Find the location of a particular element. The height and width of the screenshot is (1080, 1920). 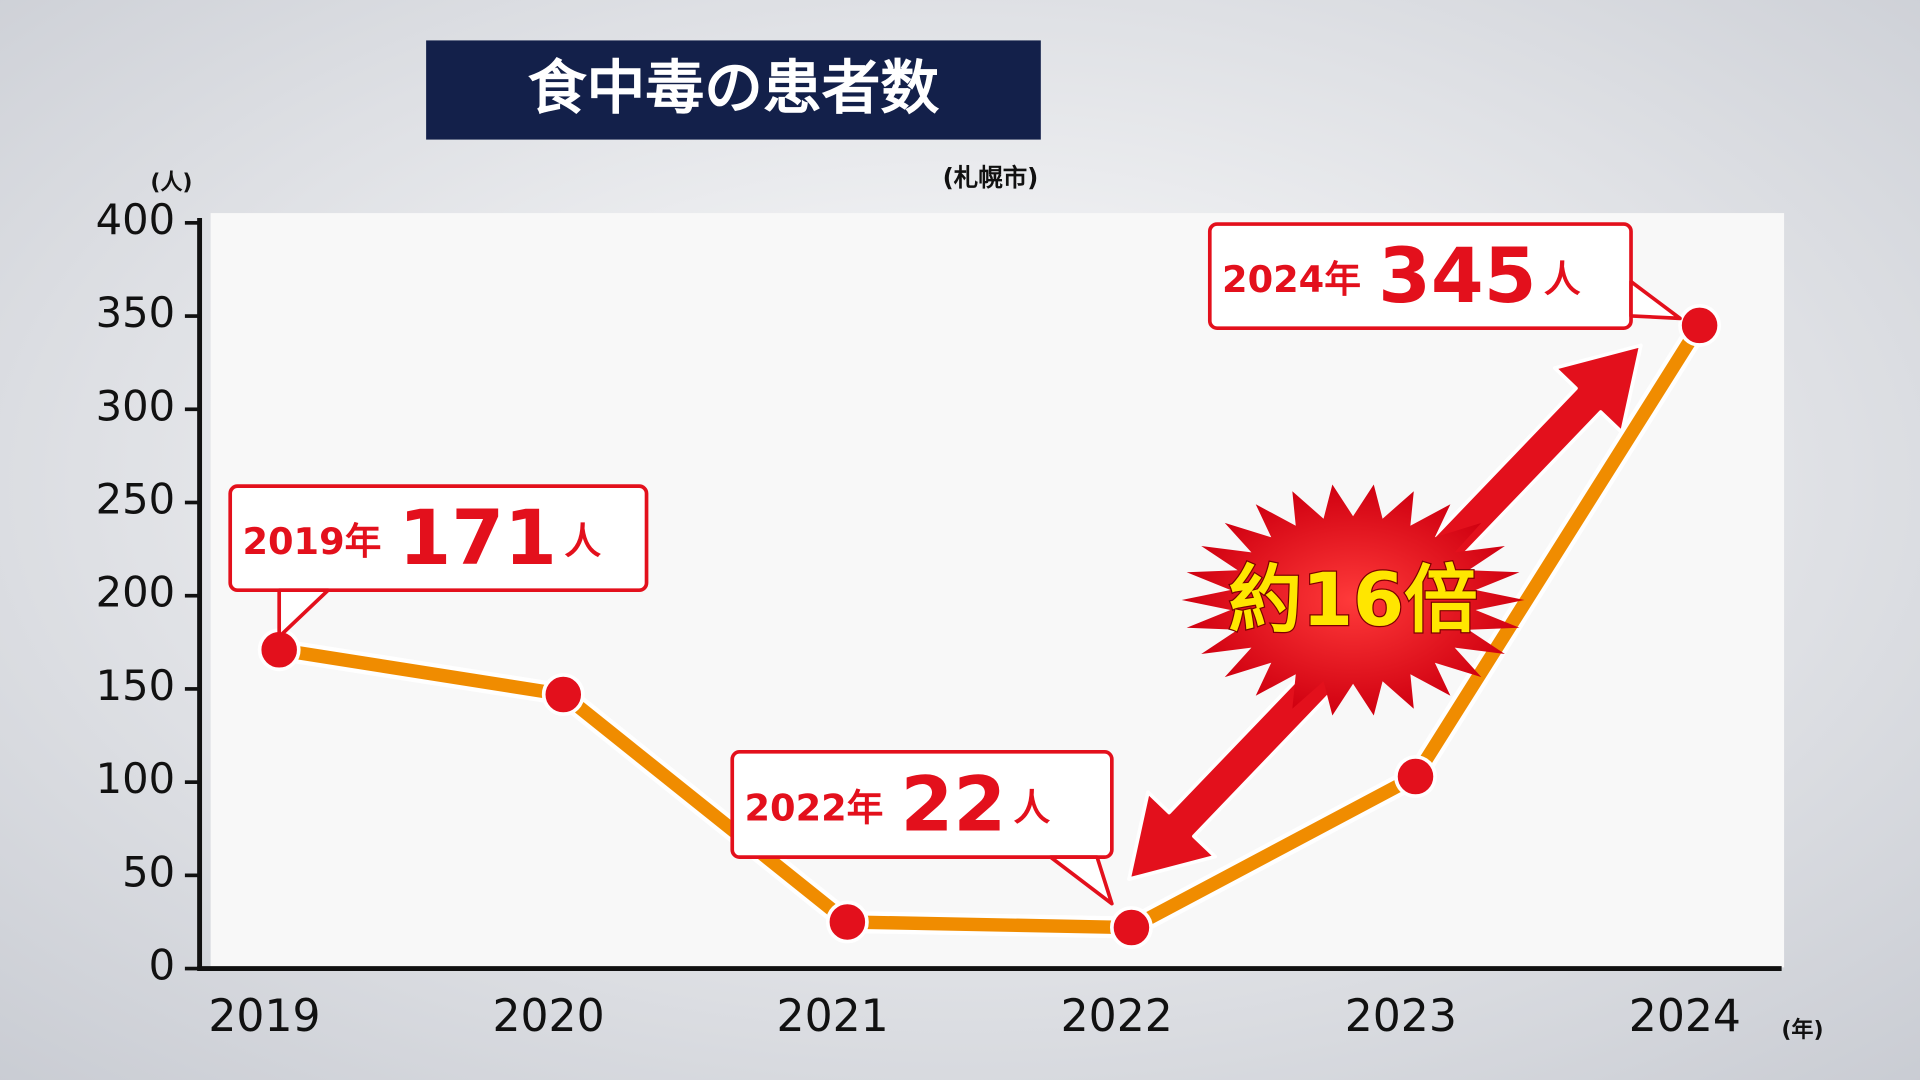

x-tick-label: 2021 is located at coordinates (833, 1016).